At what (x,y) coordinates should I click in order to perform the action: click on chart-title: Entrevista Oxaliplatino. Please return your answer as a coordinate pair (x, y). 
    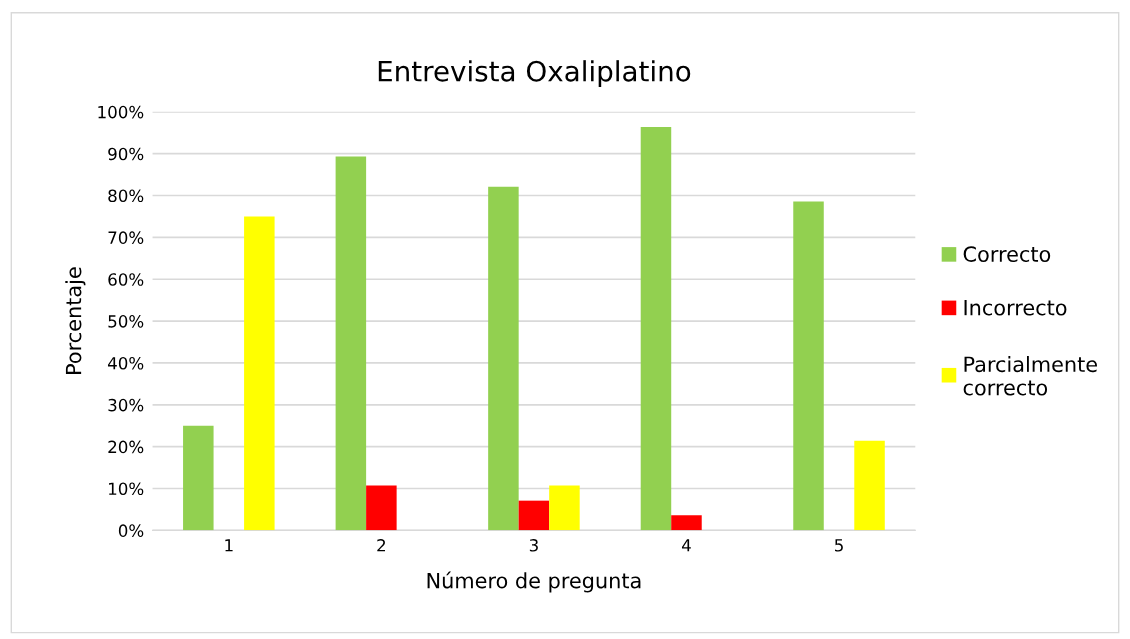
    Looking at the image, I should click on (534, 74).